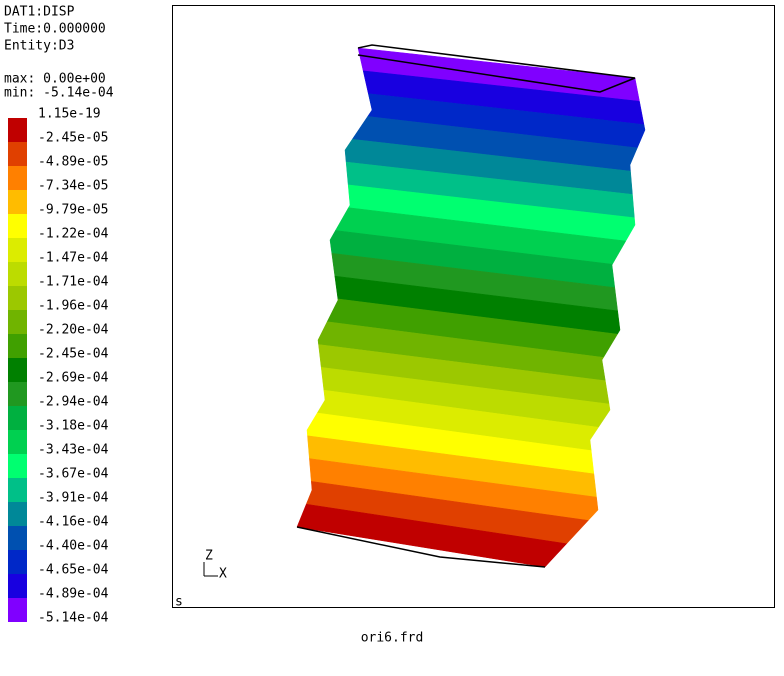 The height and width of the screenshot is (676, 784). Describe the element at coordinates (73, 282) in the screenshot. I see `legend-label: -1.71e-04` at that location.